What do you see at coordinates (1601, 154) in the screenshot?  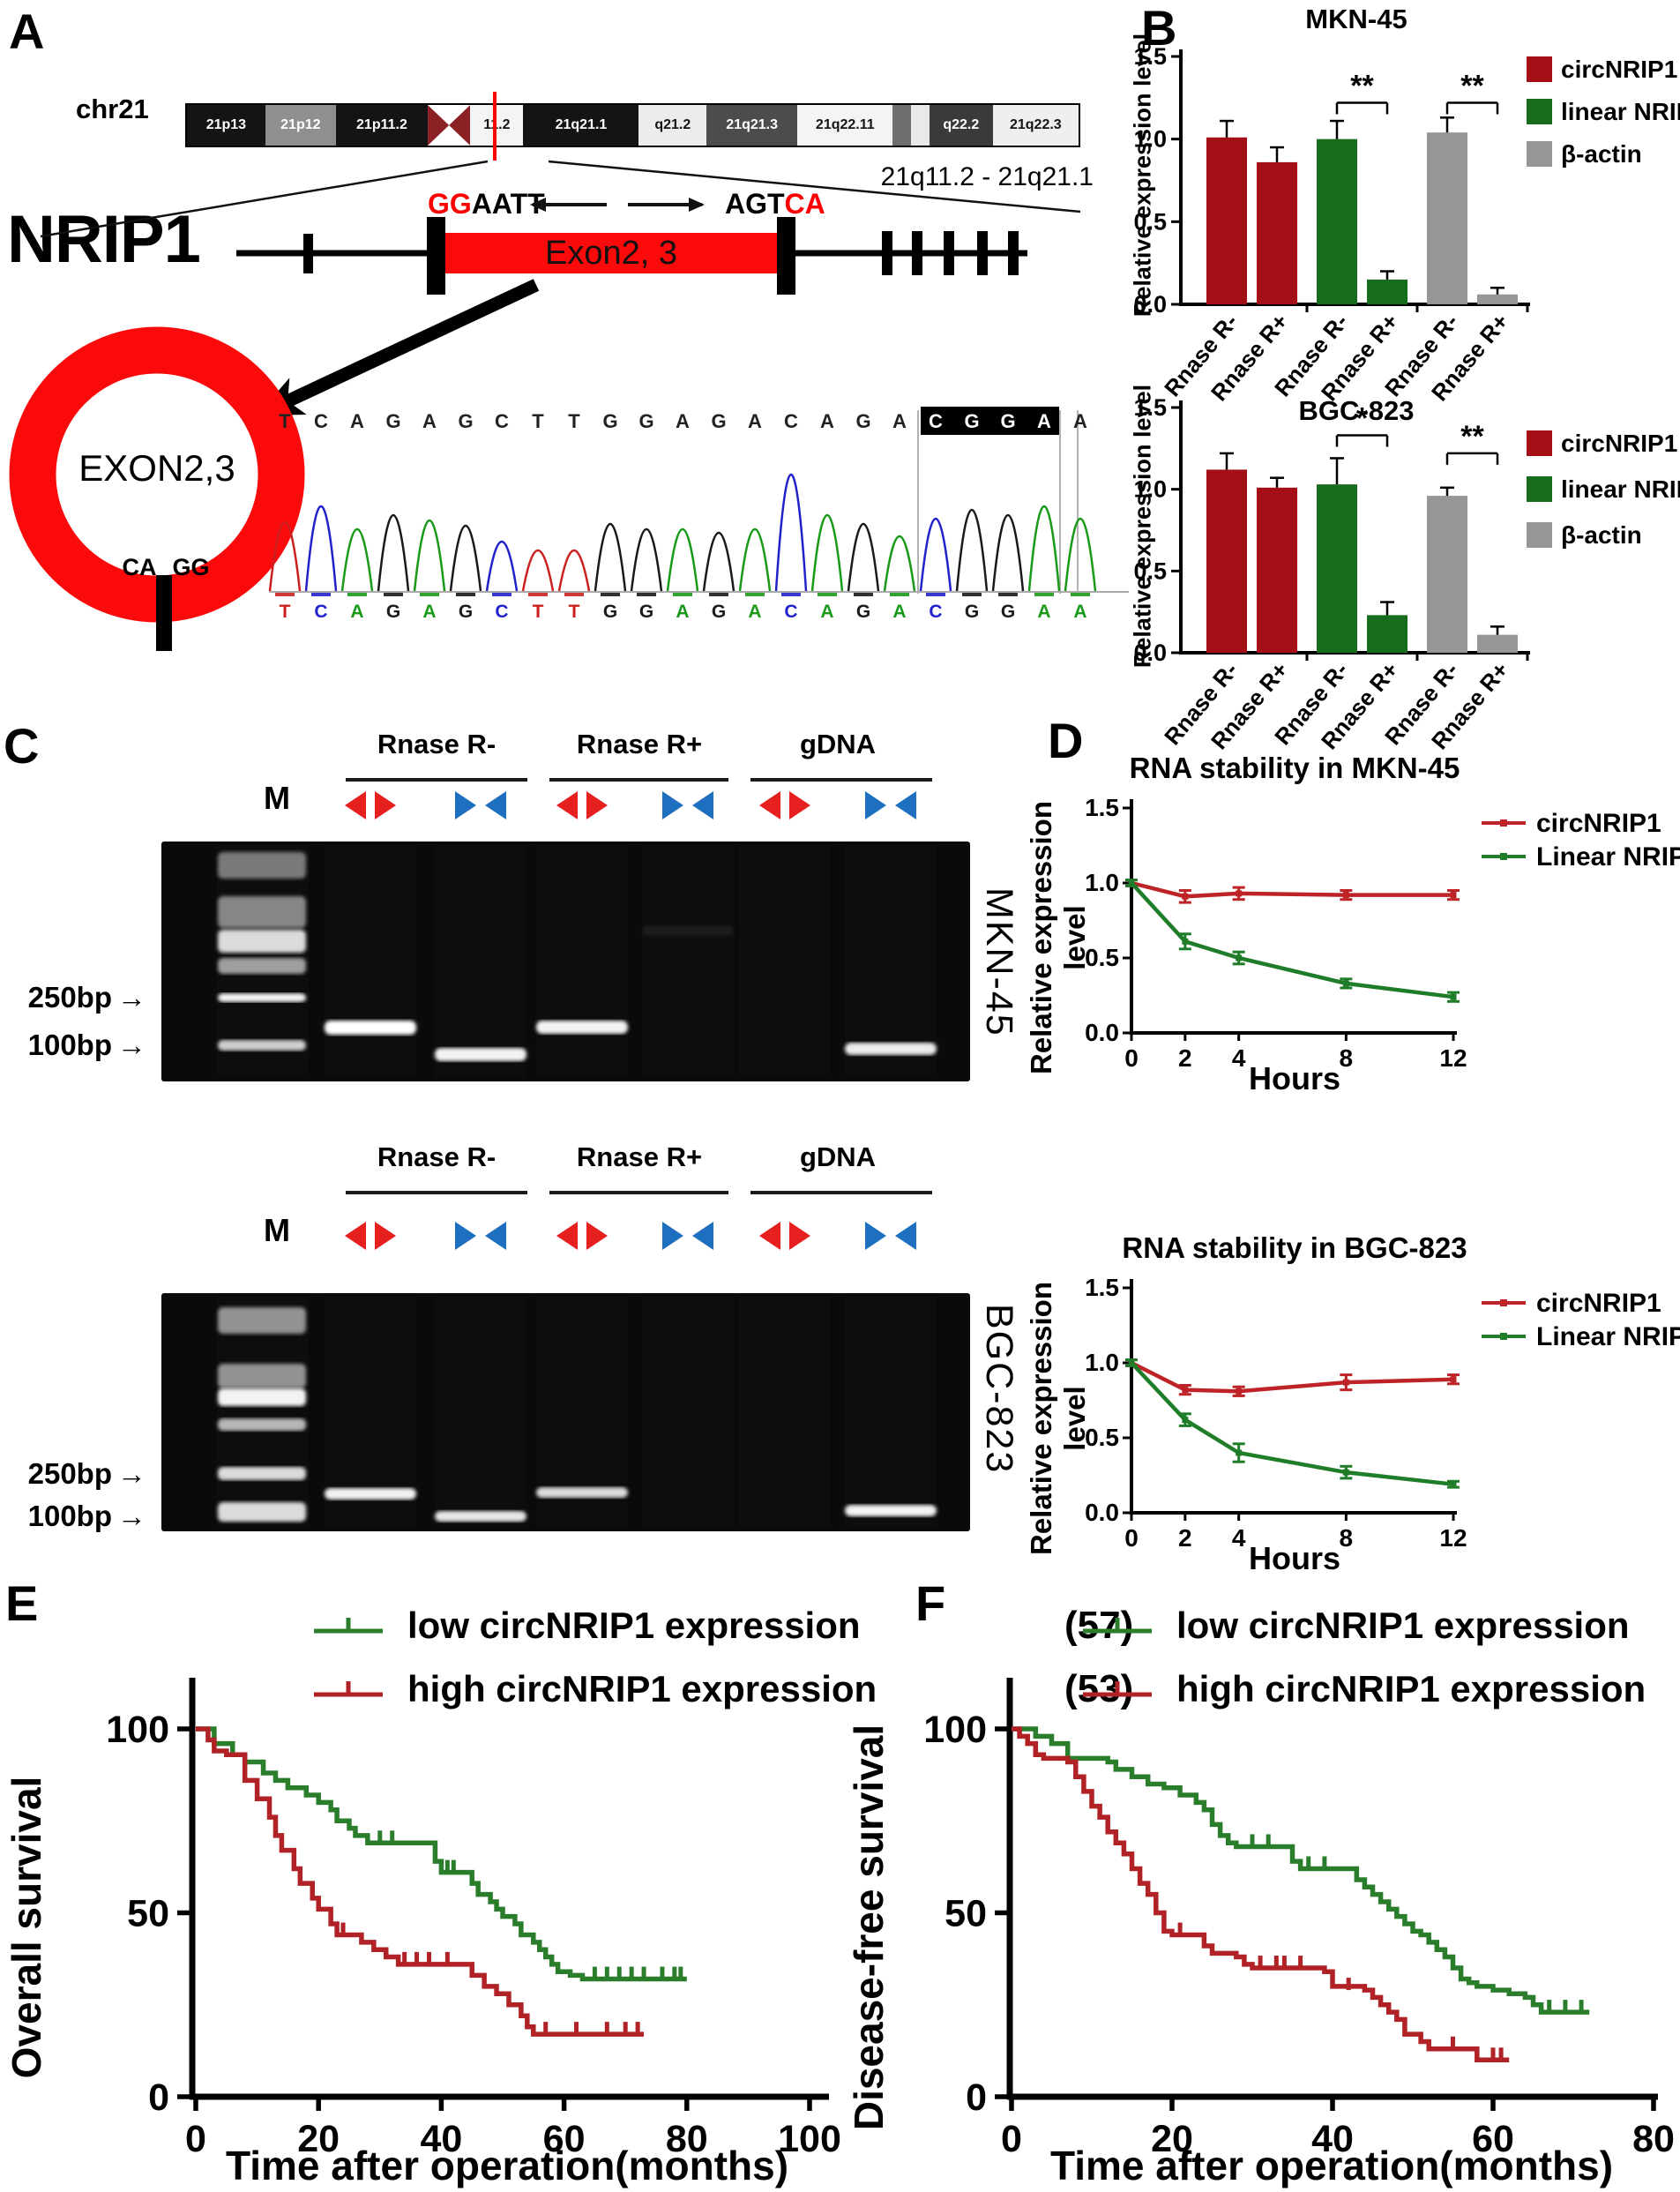 I see `svg-text: β-actin` at bounding box center [1601, 154].